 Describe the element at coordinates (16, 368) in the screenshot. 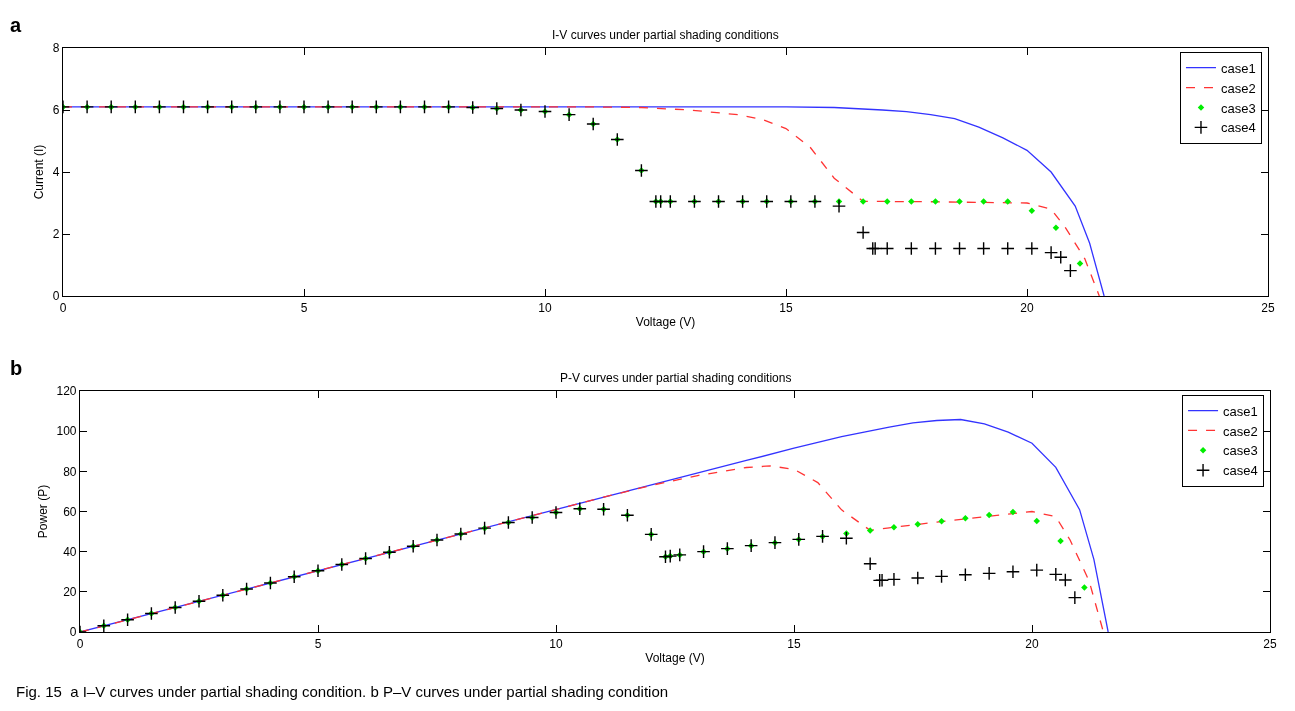

I see `text: b` at that location.